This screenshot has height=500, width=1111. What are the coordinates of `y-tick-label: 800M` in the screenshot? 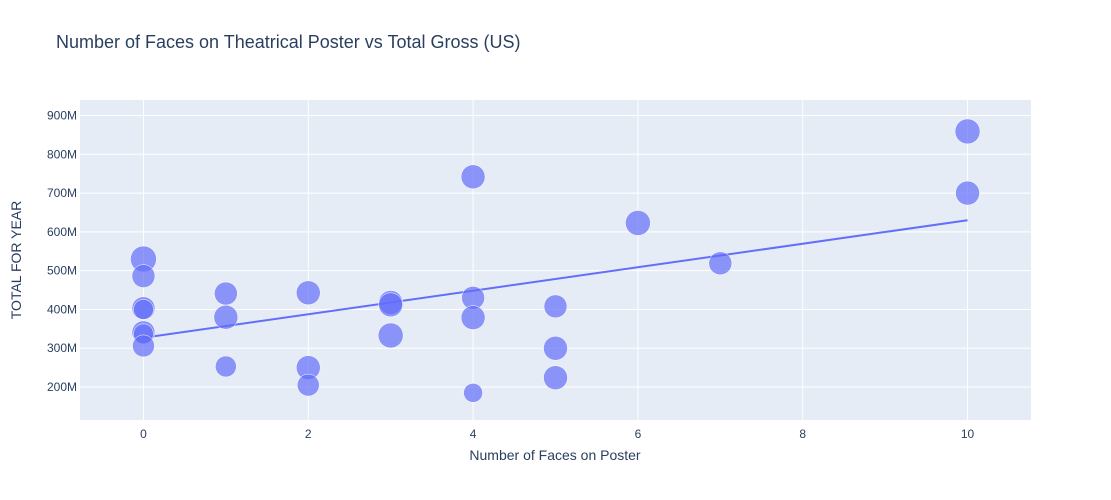 It's located at (62, 154).